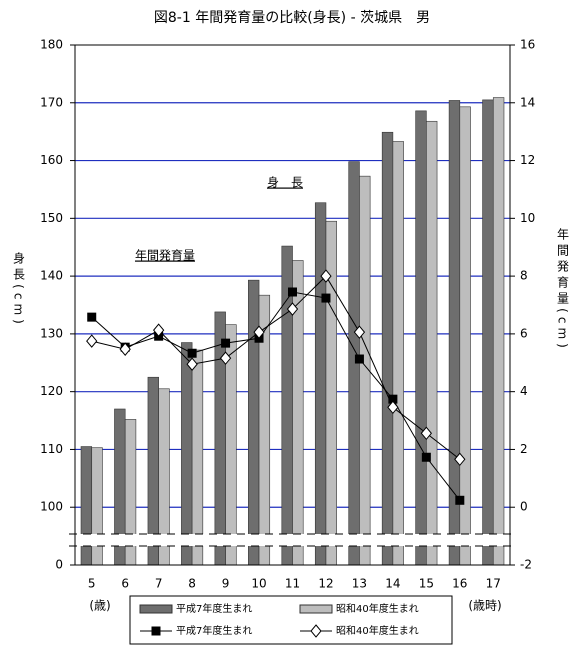 The width and height of the screenshot is (576, 652). What do you see at coordinates (493, 584) in the screenshot?
I see `x-tick-label: 17` at bounding box center [493, 584].